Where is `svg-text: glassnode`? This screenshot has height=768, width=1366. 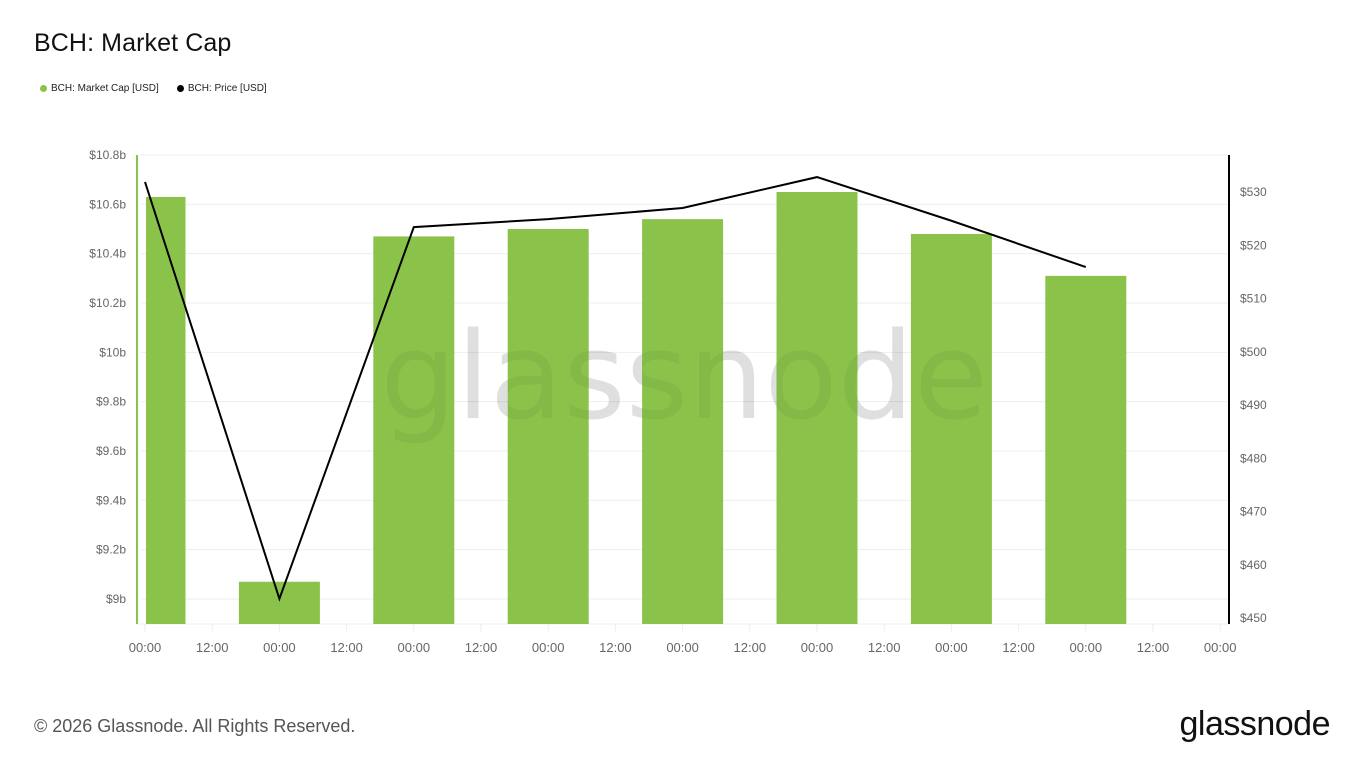 svg-text: glassnode is located at coordinates (684, 377).